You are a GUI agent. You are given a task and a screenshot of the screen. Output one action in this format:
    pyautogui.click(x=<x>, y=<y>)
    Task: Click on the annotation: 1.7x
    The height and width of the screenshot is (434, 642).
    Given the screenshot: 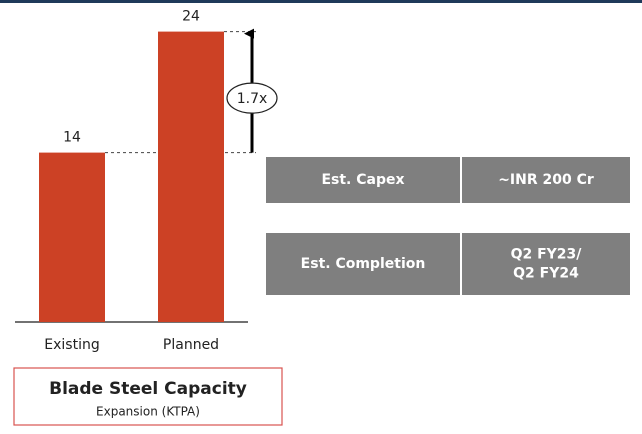 What is the action you would take?
    pyautogui.click(x=252, y=99)
    